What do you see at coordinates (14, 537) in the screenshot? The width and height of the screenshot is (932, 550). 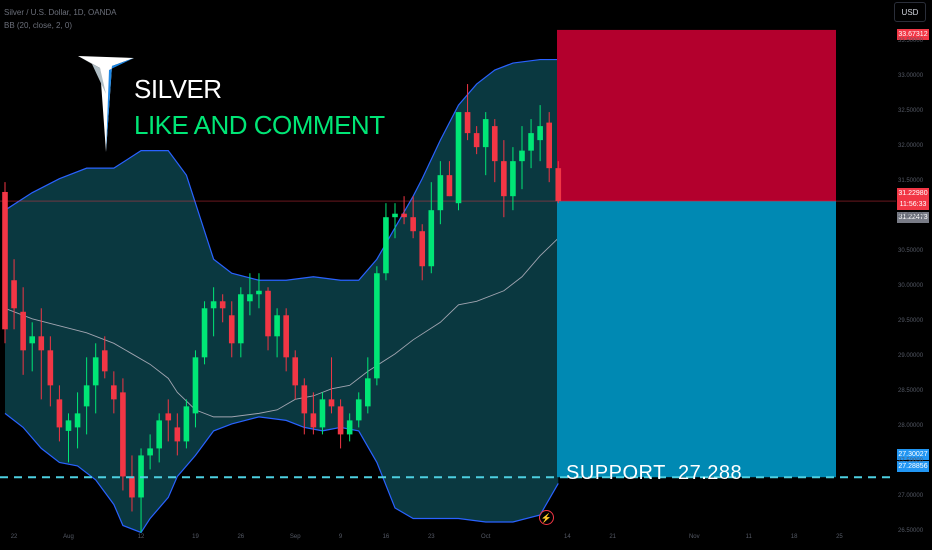 I see `x-tick-label: 22` at bounding box center [14, 537].